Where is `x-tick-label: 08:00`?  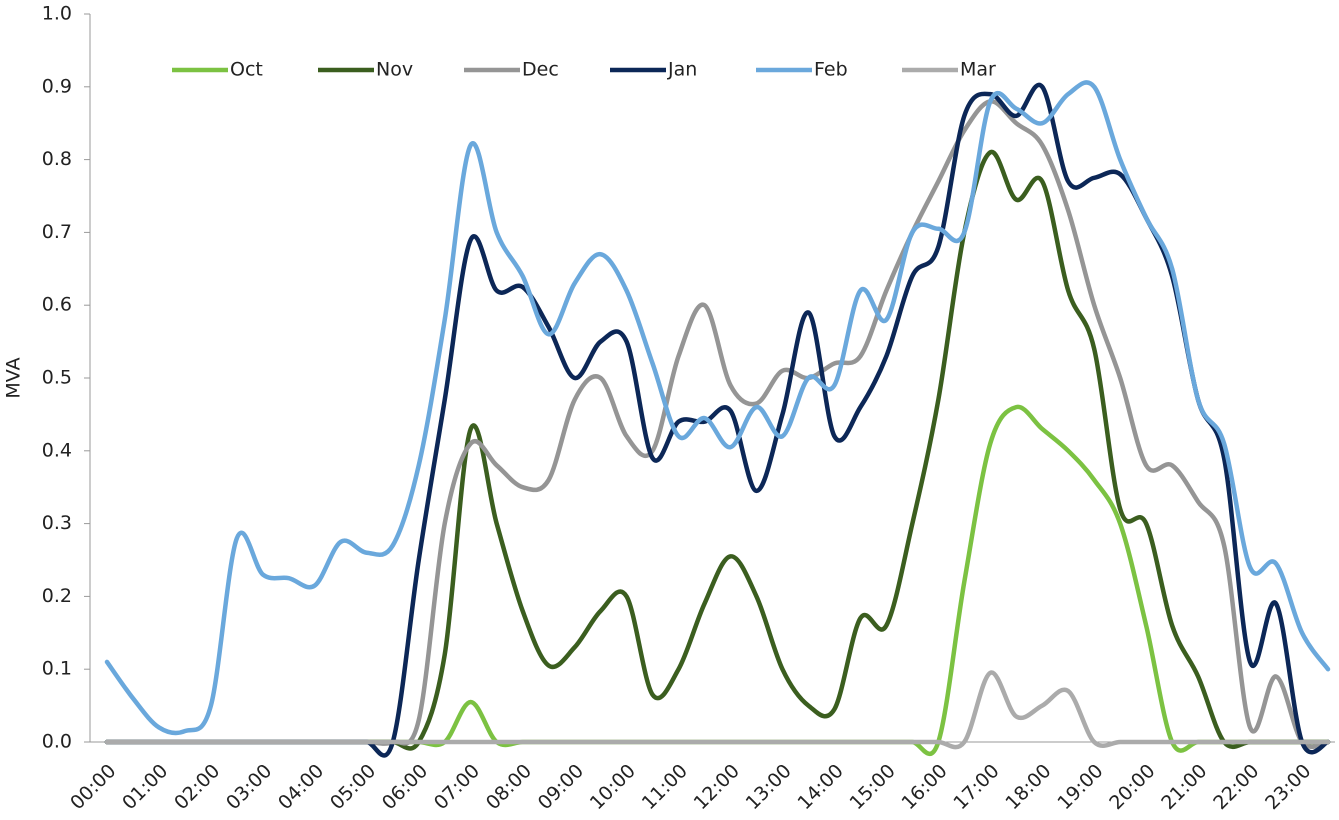
x-tick-label: 08:00 is located at coordinates (509, 787).